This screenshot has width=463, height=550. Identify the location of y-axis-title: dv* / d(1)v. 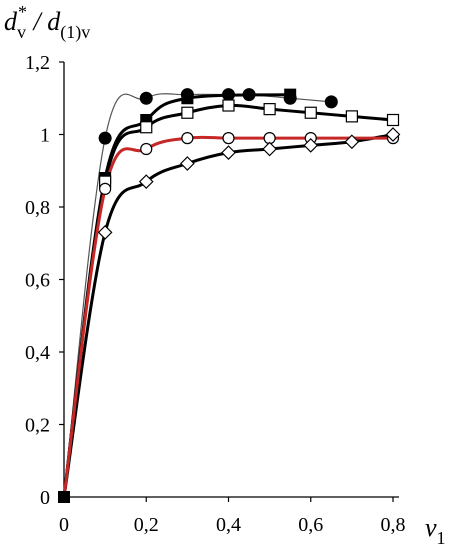
(47, 22).